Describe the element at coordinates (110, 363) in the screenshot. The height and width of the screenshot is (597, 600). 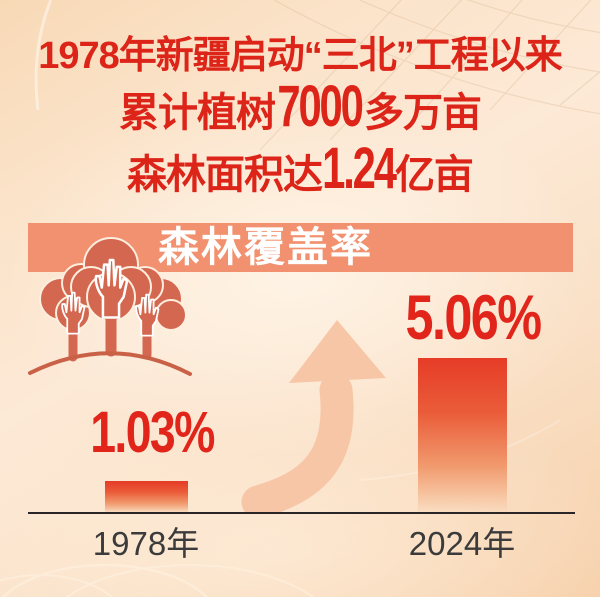
I see `hill-arc` at that location.